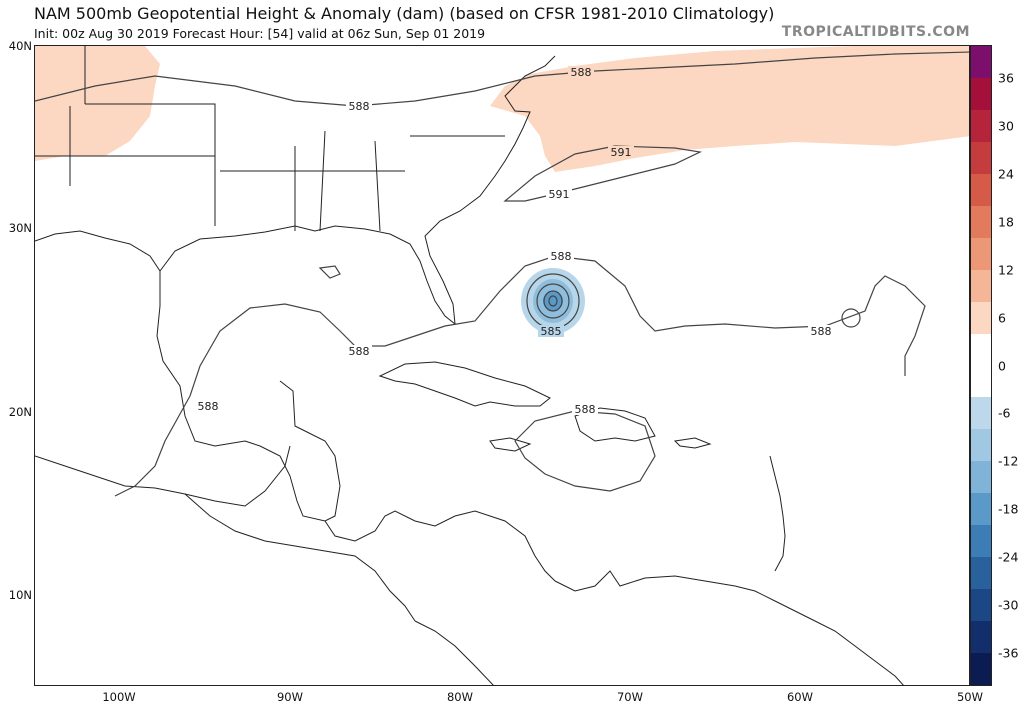 This screenshot has height=706, width=1024. What do you see at coordinates (729, 109) in the screenshot?
I see `positive-anomaly-northeast` at bounding box center [729, 109].